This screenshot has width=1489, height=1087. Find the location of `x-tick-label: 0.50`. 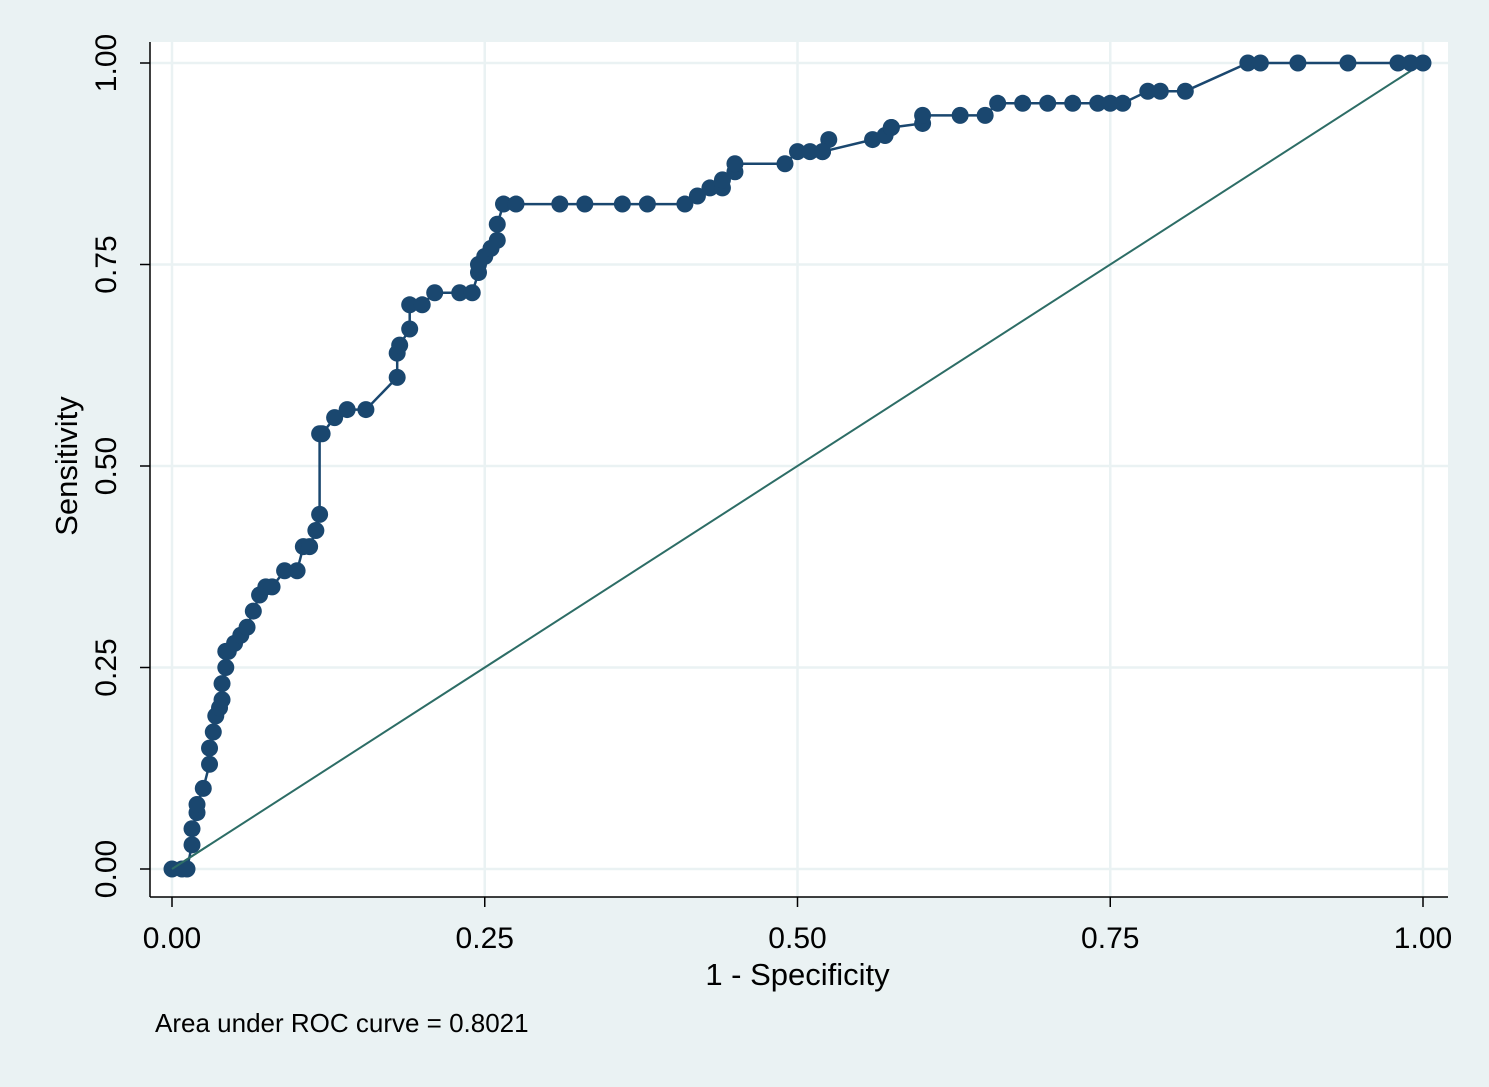

x-tick-label: 0.50 is located at coordinates (797, 938).